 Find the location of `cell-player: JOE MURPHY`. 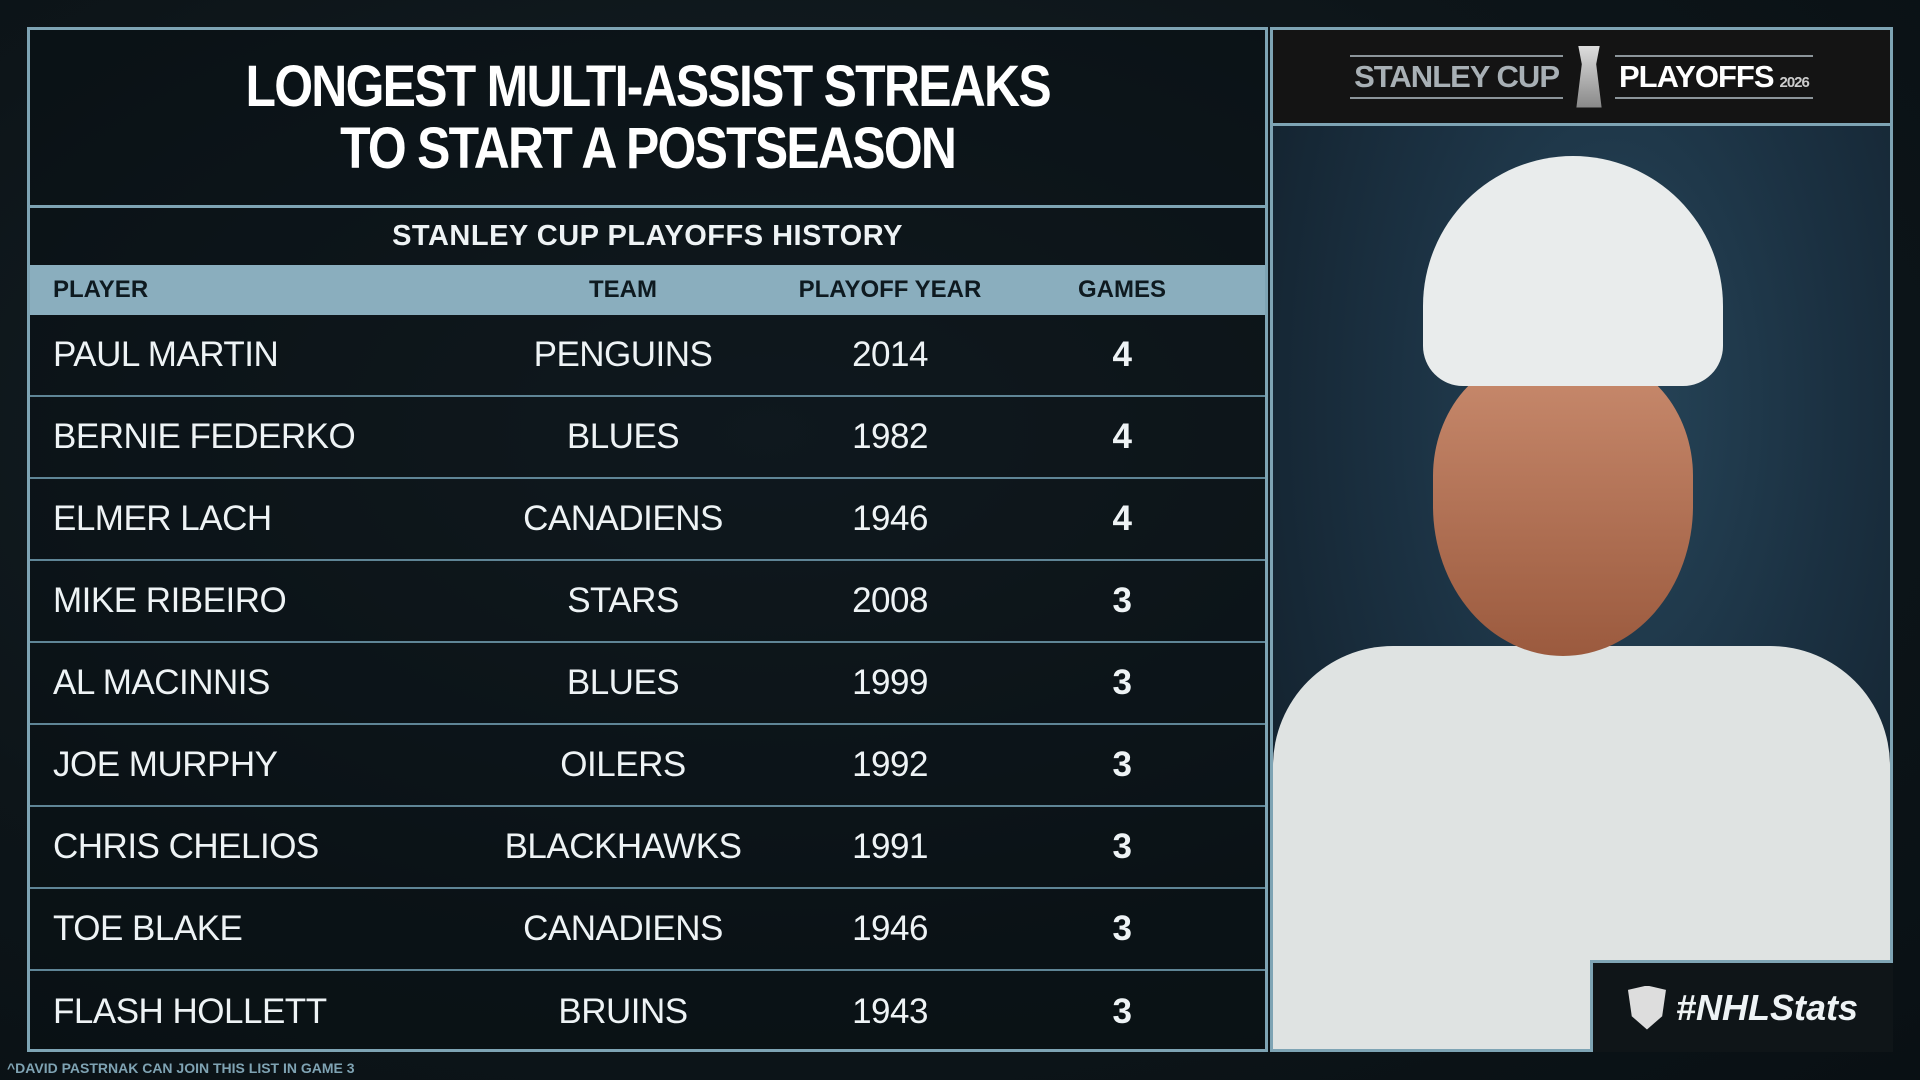

cell-player: JOE MURPHY is located at coordinates (165, 764).